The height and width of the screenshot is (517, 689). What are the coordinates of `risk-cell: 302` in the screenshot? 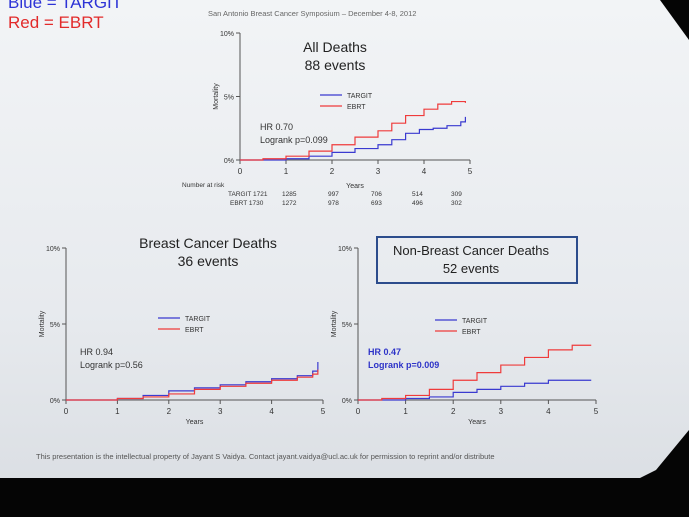 It's located at (456, 203).